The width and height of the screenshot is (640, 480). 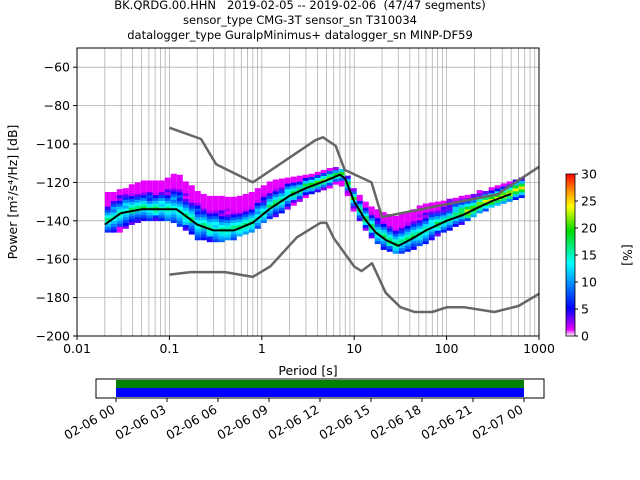 I want to click on x-tick-label: 1000, so click(x=539, y=348).